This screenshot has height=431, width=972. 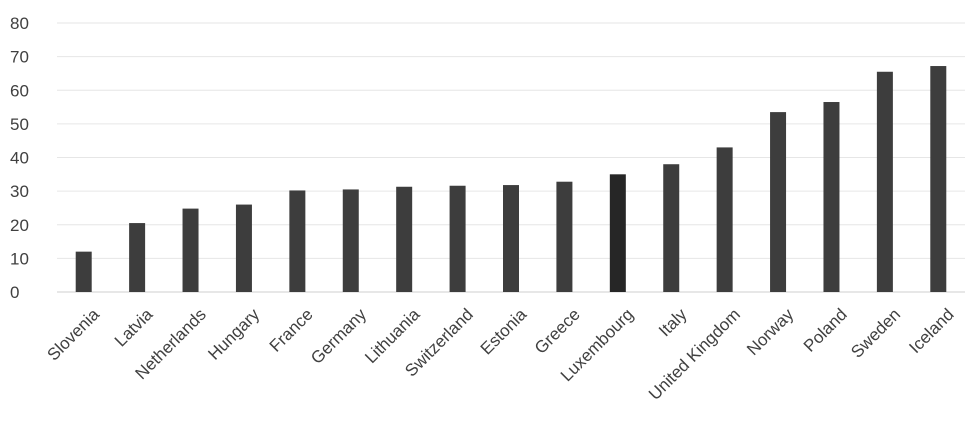 What do you see at coordinates (137, 257) in the screenshot?
I see `bar-latvia` at bounding box center [137, 257].